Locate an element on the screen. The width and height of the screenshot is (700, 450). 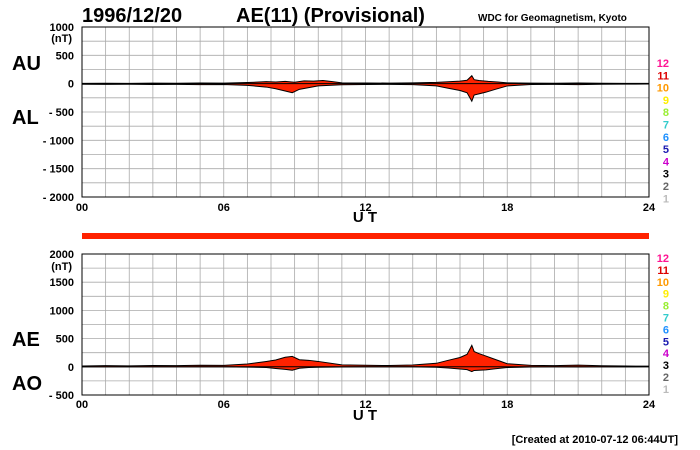
series-line-au is located at coordinates (365, 79).